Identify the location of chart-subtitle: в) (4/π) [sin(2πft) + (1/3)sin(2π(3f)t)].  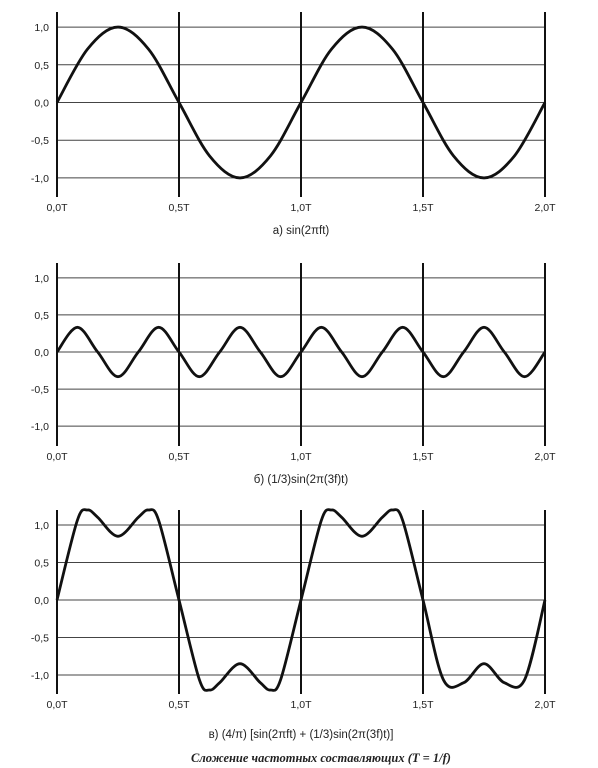
(301, 735).